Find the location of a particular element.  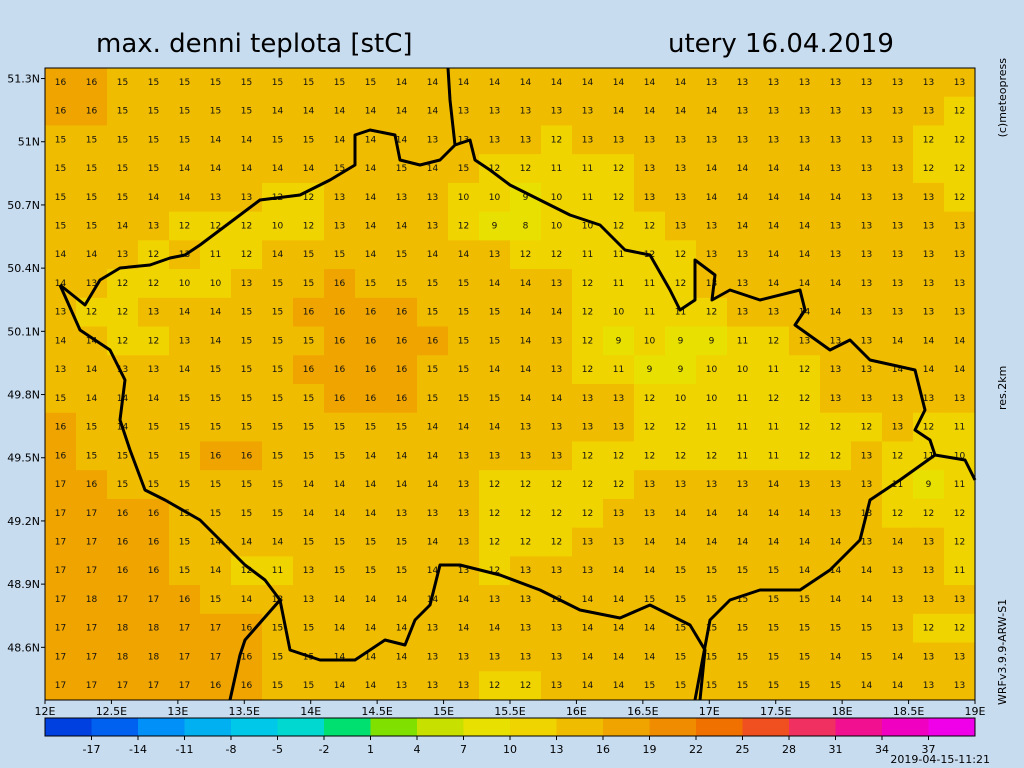

map-date: utery 16.04.2019 is located at coordinates (781, 44).